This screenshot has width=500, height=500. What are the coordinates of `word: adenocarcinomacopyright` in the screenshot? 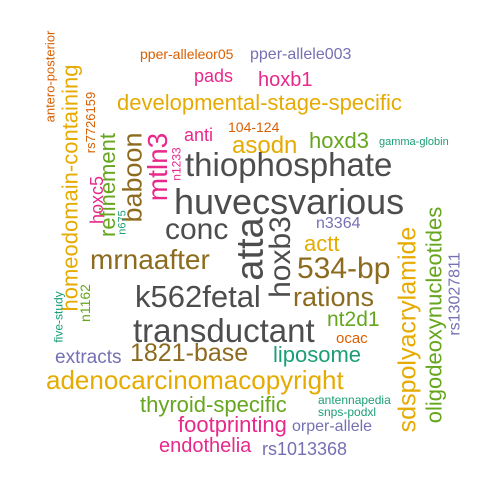 It's located at (195, 380).